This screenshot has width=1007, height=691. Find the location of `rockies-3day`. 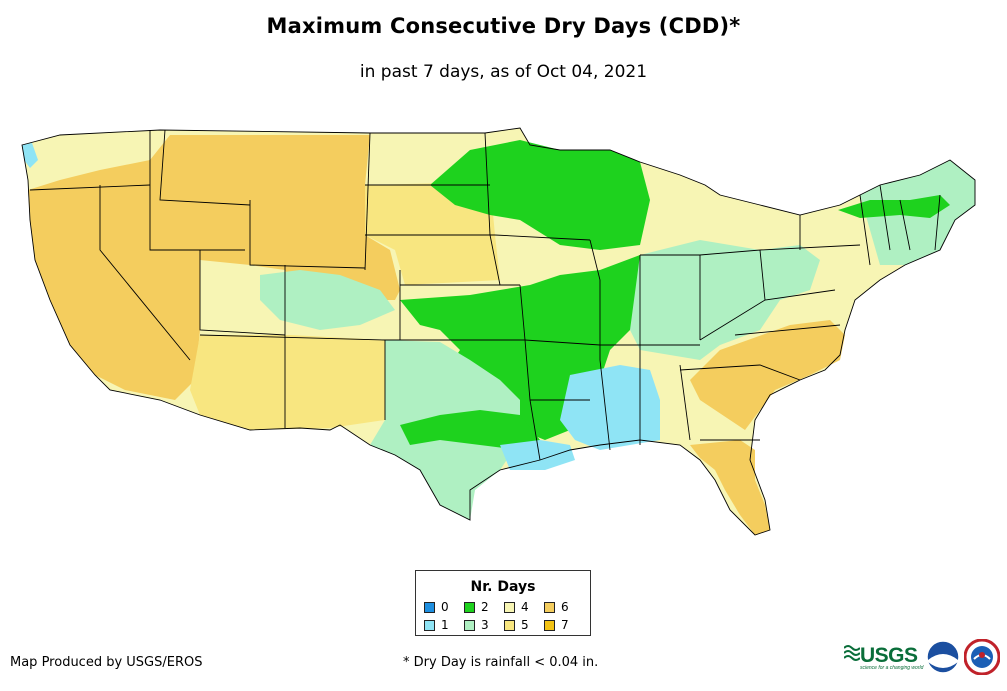

rockies-3day is located at coordinates (327, 300).